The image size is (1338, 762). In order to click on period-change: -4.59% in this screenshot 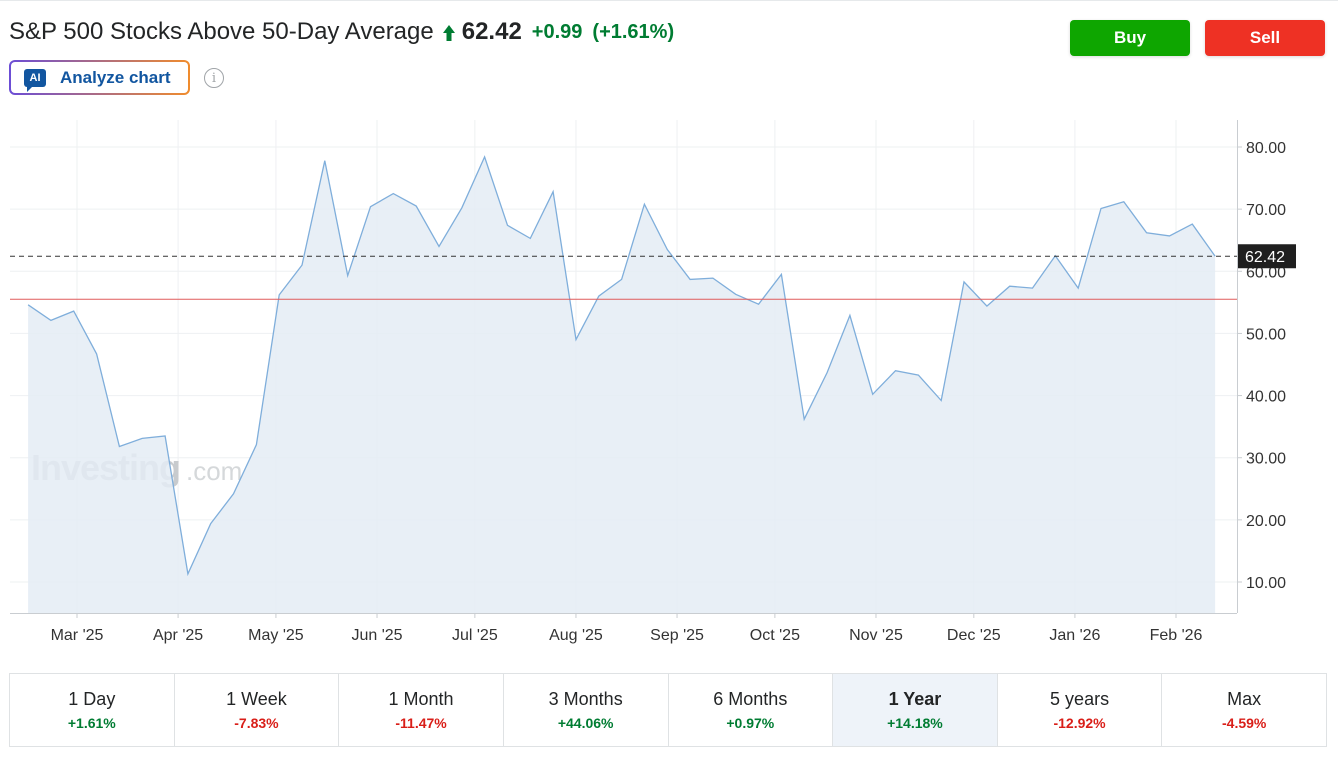, I will do `click(1244, 723)`.